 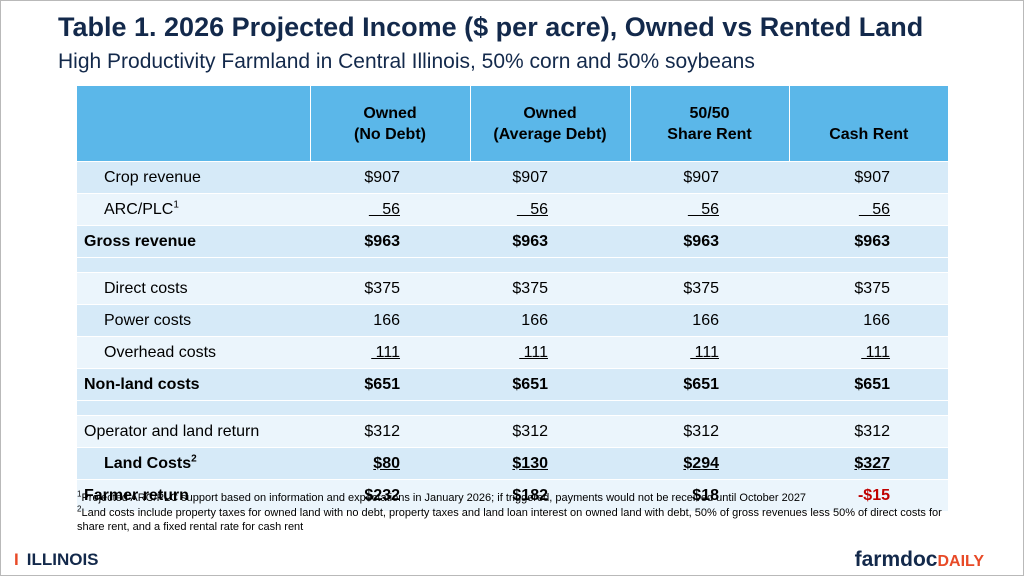 What do you see at coordinates (390, 495) in the screenshot?
I see `cell: $232` at bounding box center [390, 495].